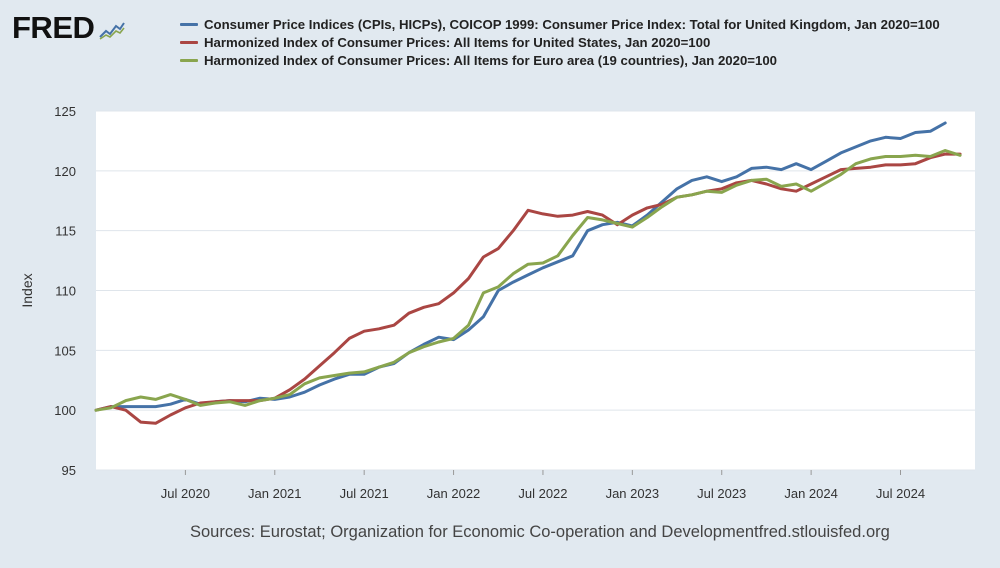  What do you see at coordinates (27, 290) in the screenshot?
I see `y-axis-label: Index` at bounding box center [27, 290].